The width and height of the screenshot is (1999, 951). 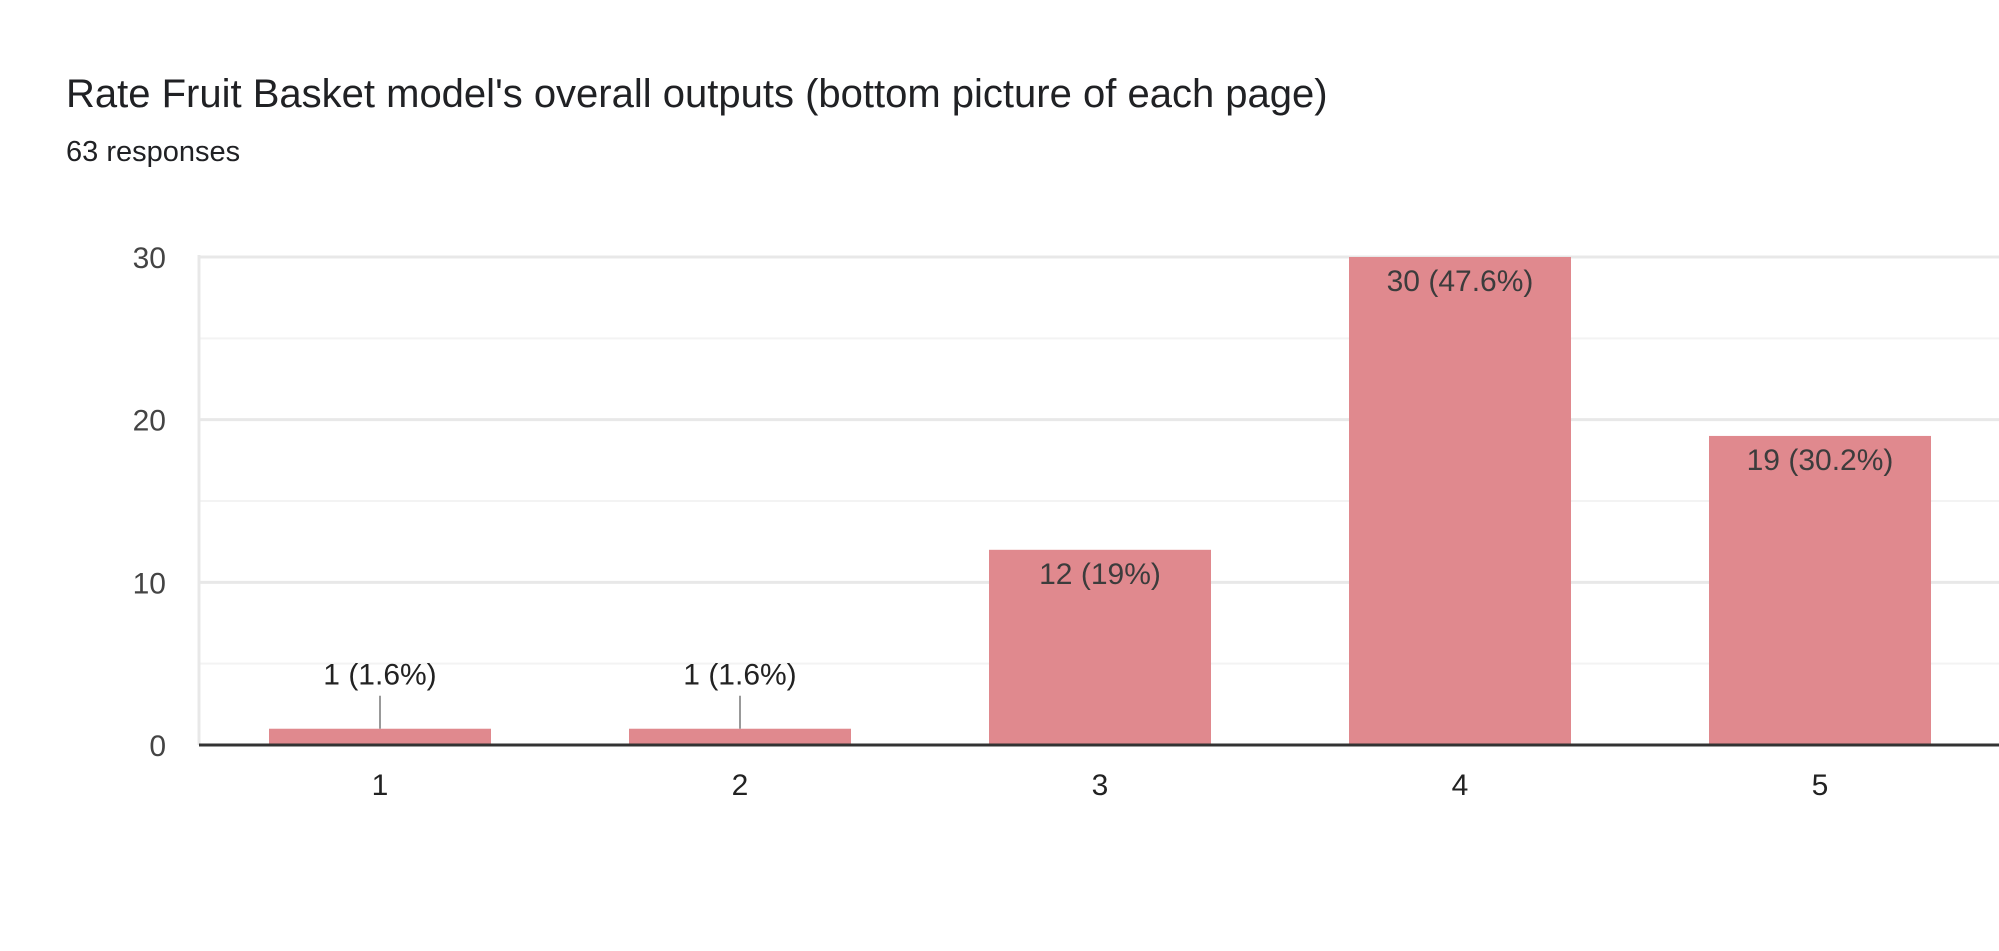 What do you see at coordinates (153, 152) in the screenshot?
I see `response-count: 63 responses` at bounding box center [153, 152].